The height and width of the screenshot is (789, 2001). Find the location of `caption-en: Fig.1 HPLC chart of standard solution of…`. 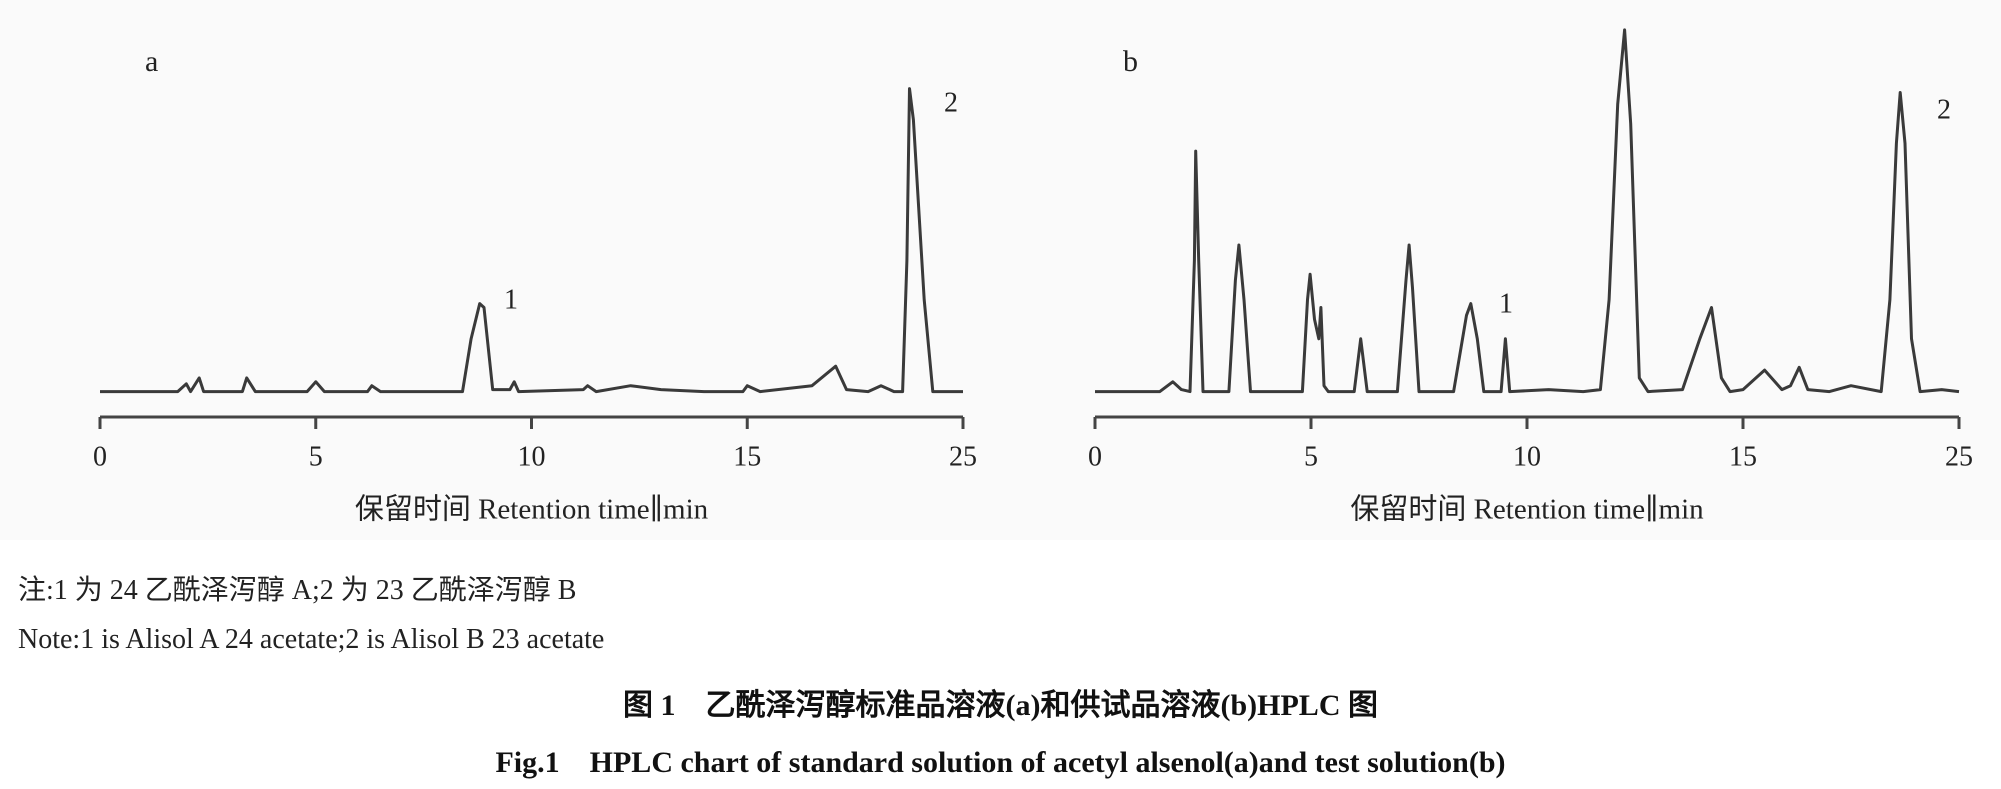

caption-en: Fig.1 HPLC chart of standard solution of… is located at coordinates (1000, 762).